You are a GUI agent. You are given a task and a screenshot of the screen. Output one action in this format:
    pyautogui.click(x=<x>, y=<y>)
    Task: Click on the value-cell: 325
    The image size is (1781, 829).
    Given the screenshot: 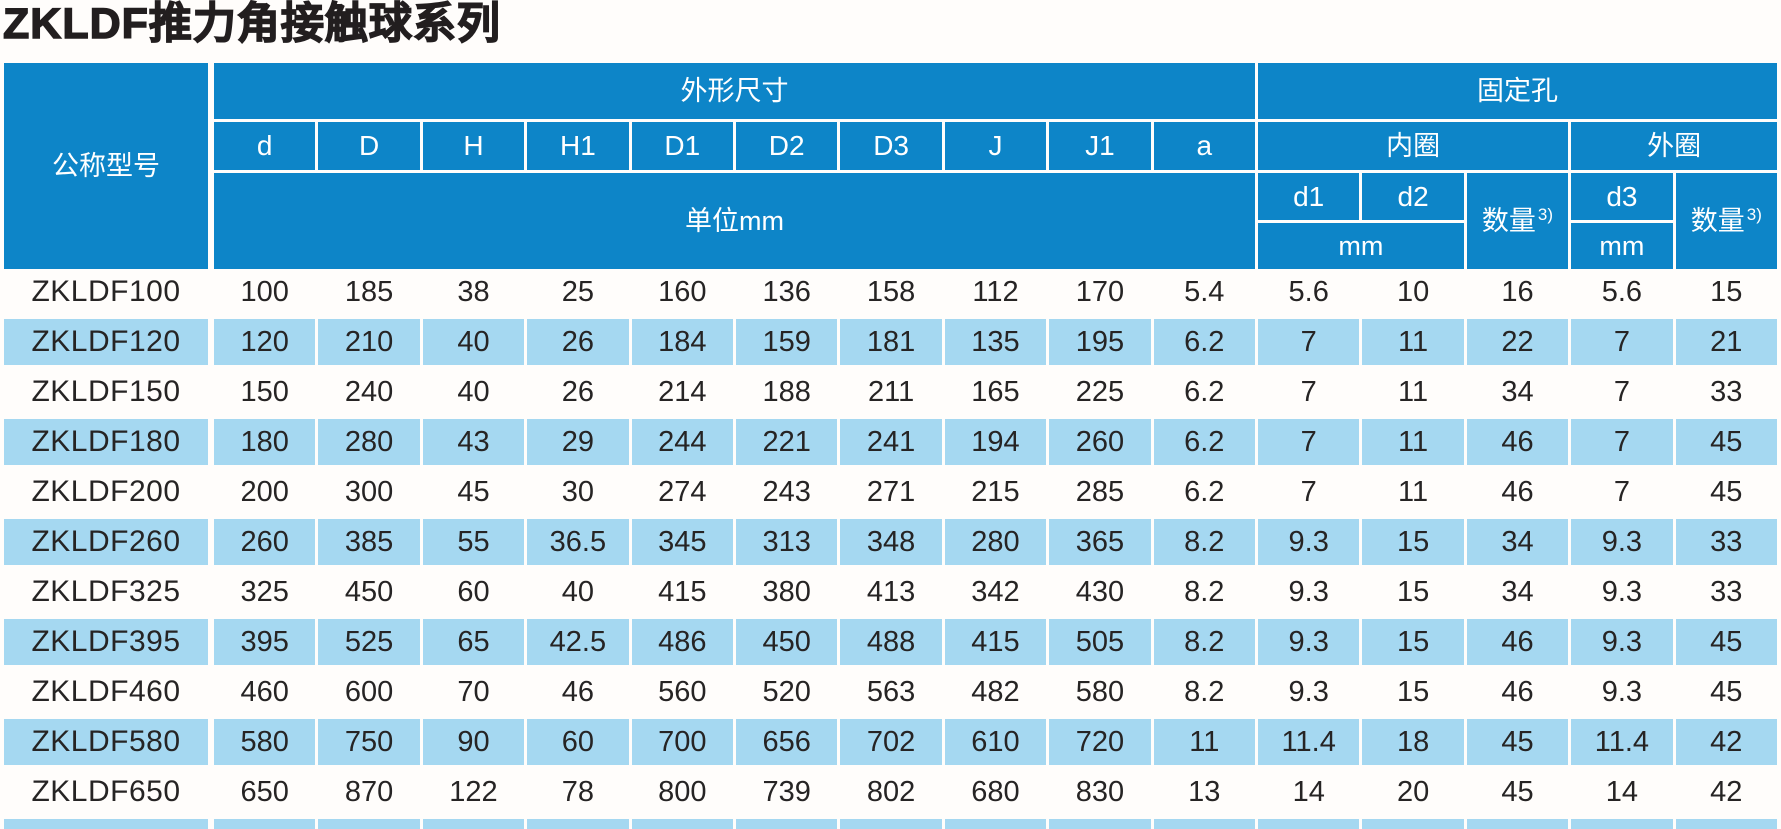 What is the action you would take?
    pyautogui.click(x=264, y=591)
    